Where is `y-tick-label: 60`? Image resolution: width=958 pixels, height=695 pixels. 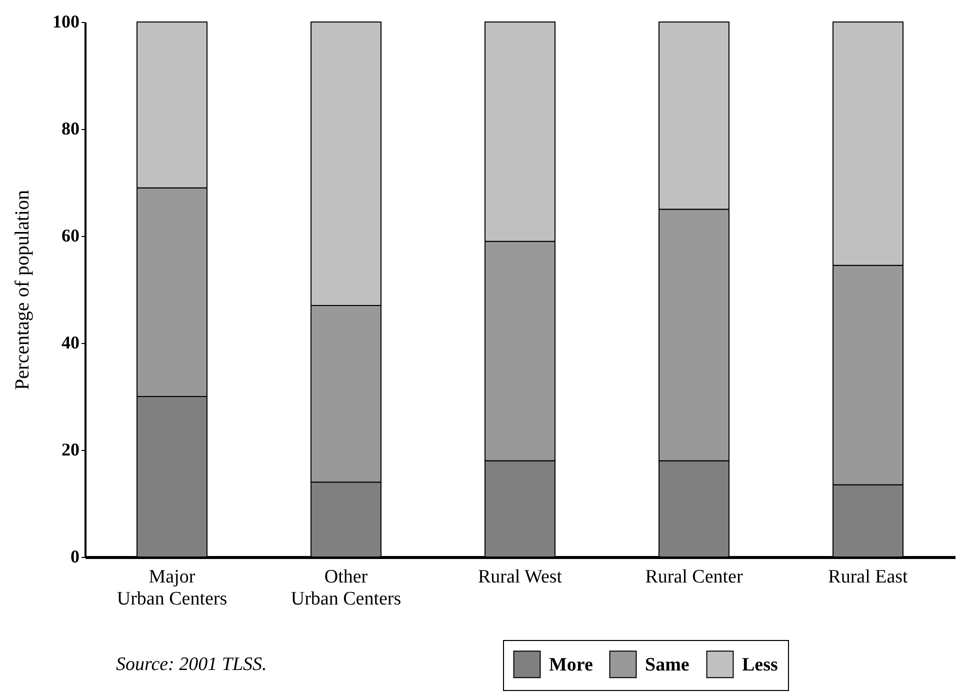 y-tick-label: 60 is located at coordinates (71, 236).